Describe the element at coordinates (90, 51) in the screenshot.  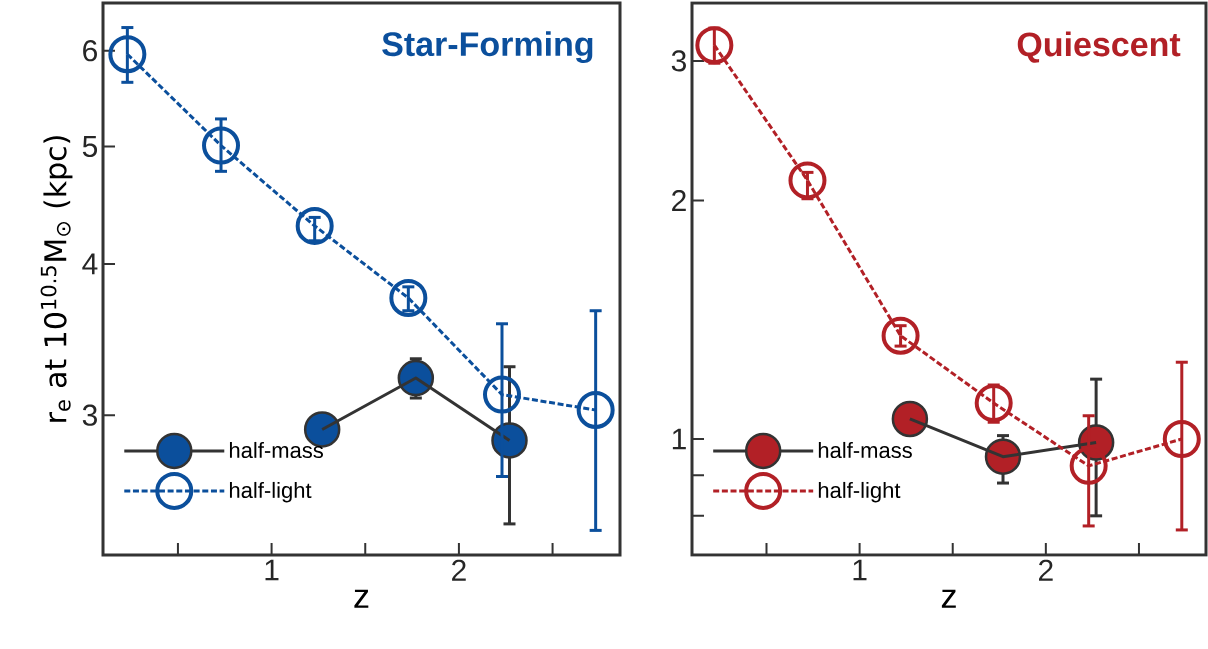
I see `y-tick-label: 6` at that location.